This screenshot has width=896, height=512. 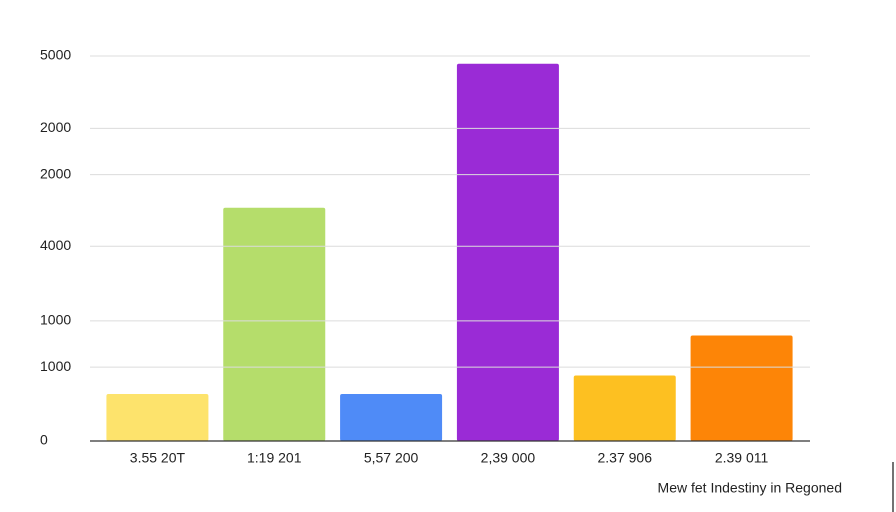 What do you see at coordinates (625, 458) in the screenshot?
I see `x-tick-label: 2.37 906` at bounding box center [625, 458].